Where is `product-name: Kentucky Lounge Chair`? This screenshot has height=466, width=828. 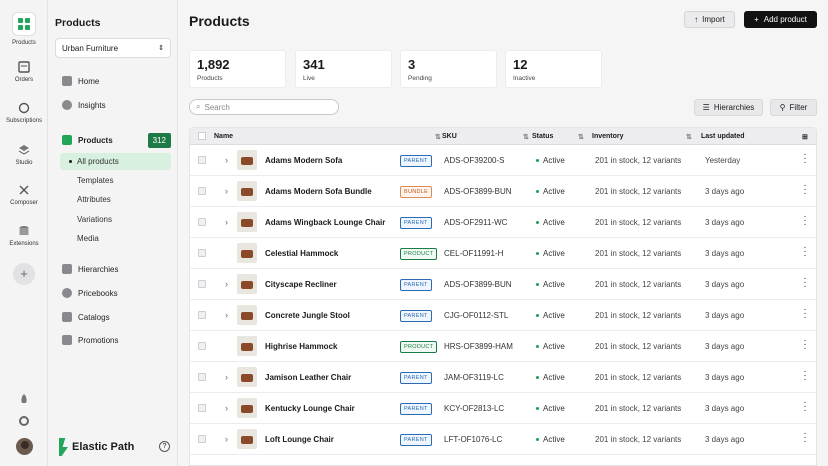 product-name: Kentucky Lounge Chair is located at coordinates (310, 408).